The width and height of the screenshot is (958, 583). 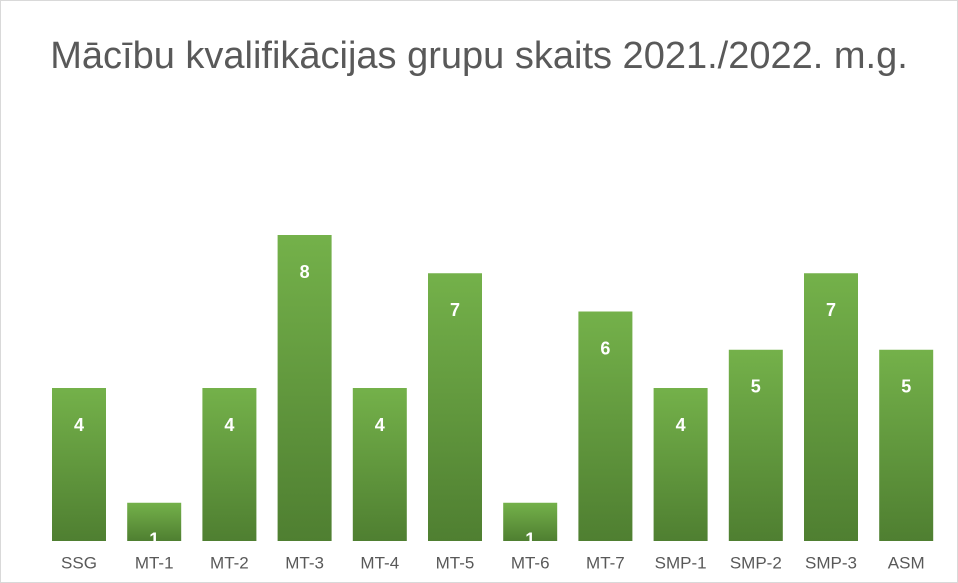 What do you see at coordinates (79, 562) in the screenshot?
I see `x-tick-label: SSG` at bounding box center [79, 562].